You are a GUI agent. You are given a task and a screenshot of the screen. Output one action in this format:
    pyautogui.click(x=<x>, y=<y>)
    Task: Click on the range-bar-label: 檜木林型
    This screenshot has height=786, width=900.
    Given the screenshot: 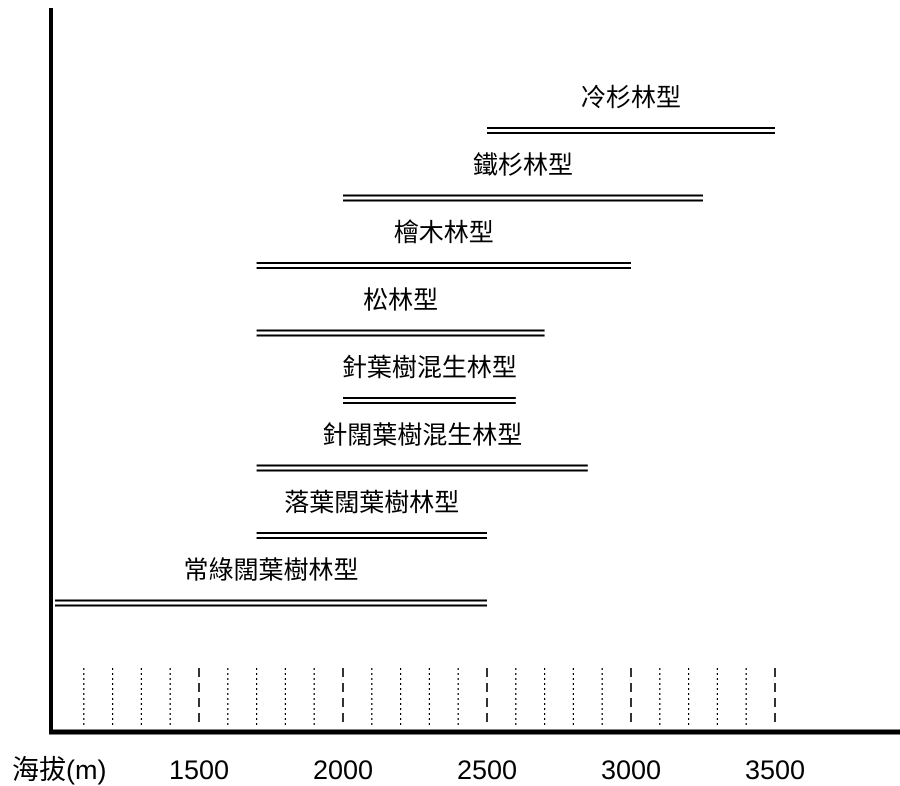 What is the action you would take?
    pyautogui.click(x=444, y=232)
    